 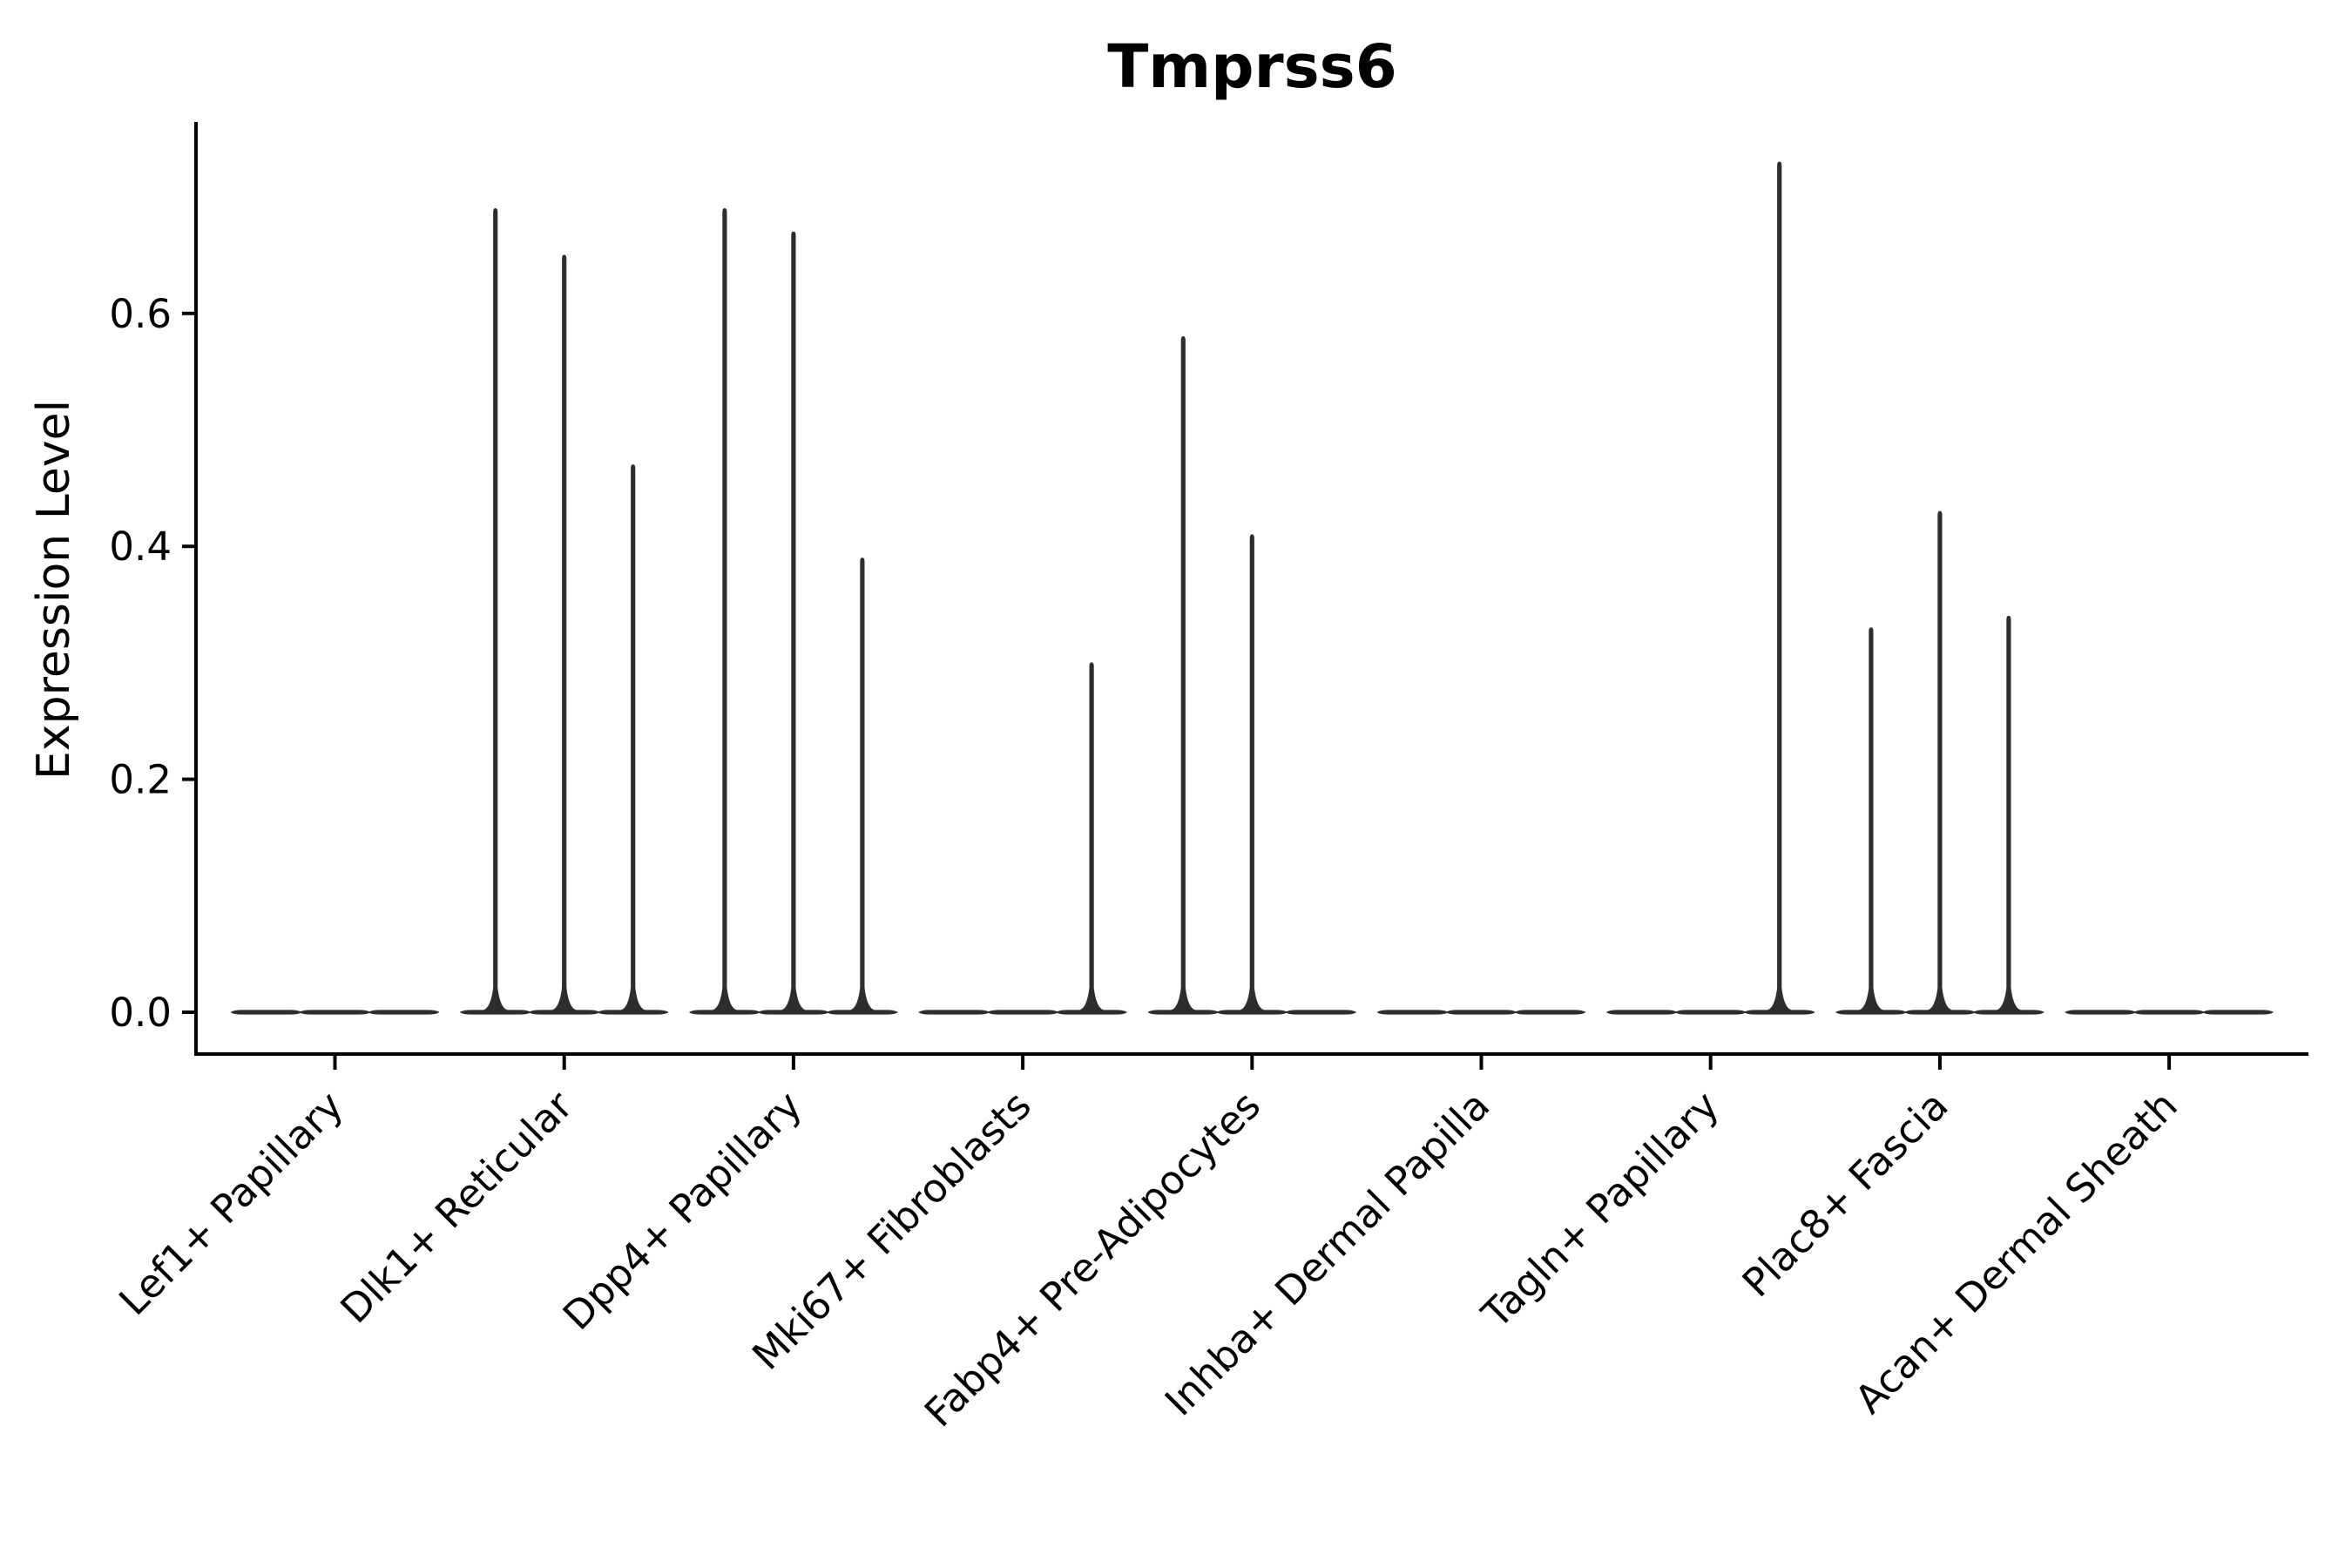 I want to click on x-tick-label: Lef1+ Papillary, so click(x=231, y=1203).